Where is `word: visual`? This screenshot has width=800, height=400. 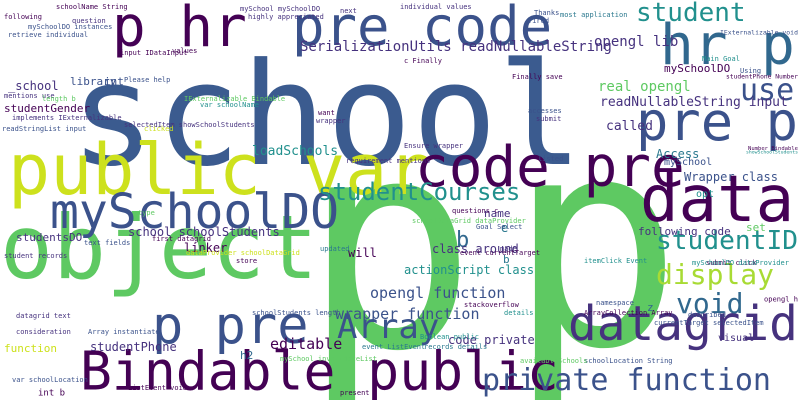 word: visual is located at coordinates (736, 338).